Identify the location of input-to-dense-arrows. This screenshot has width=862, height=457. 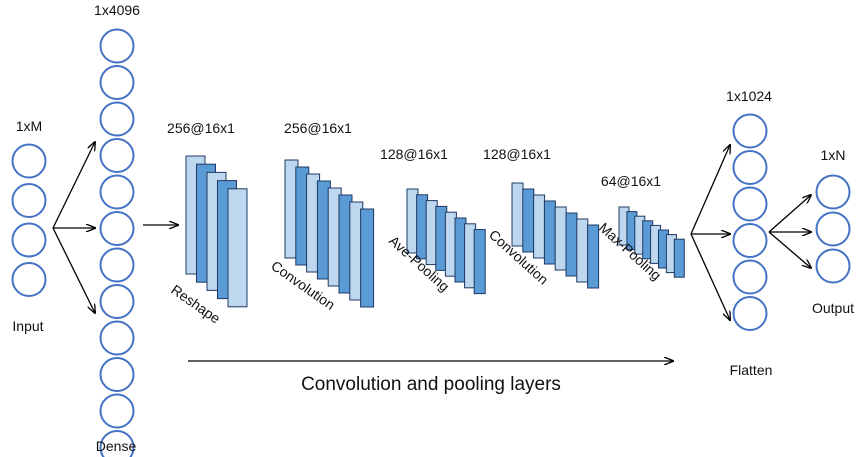
(115, 227).